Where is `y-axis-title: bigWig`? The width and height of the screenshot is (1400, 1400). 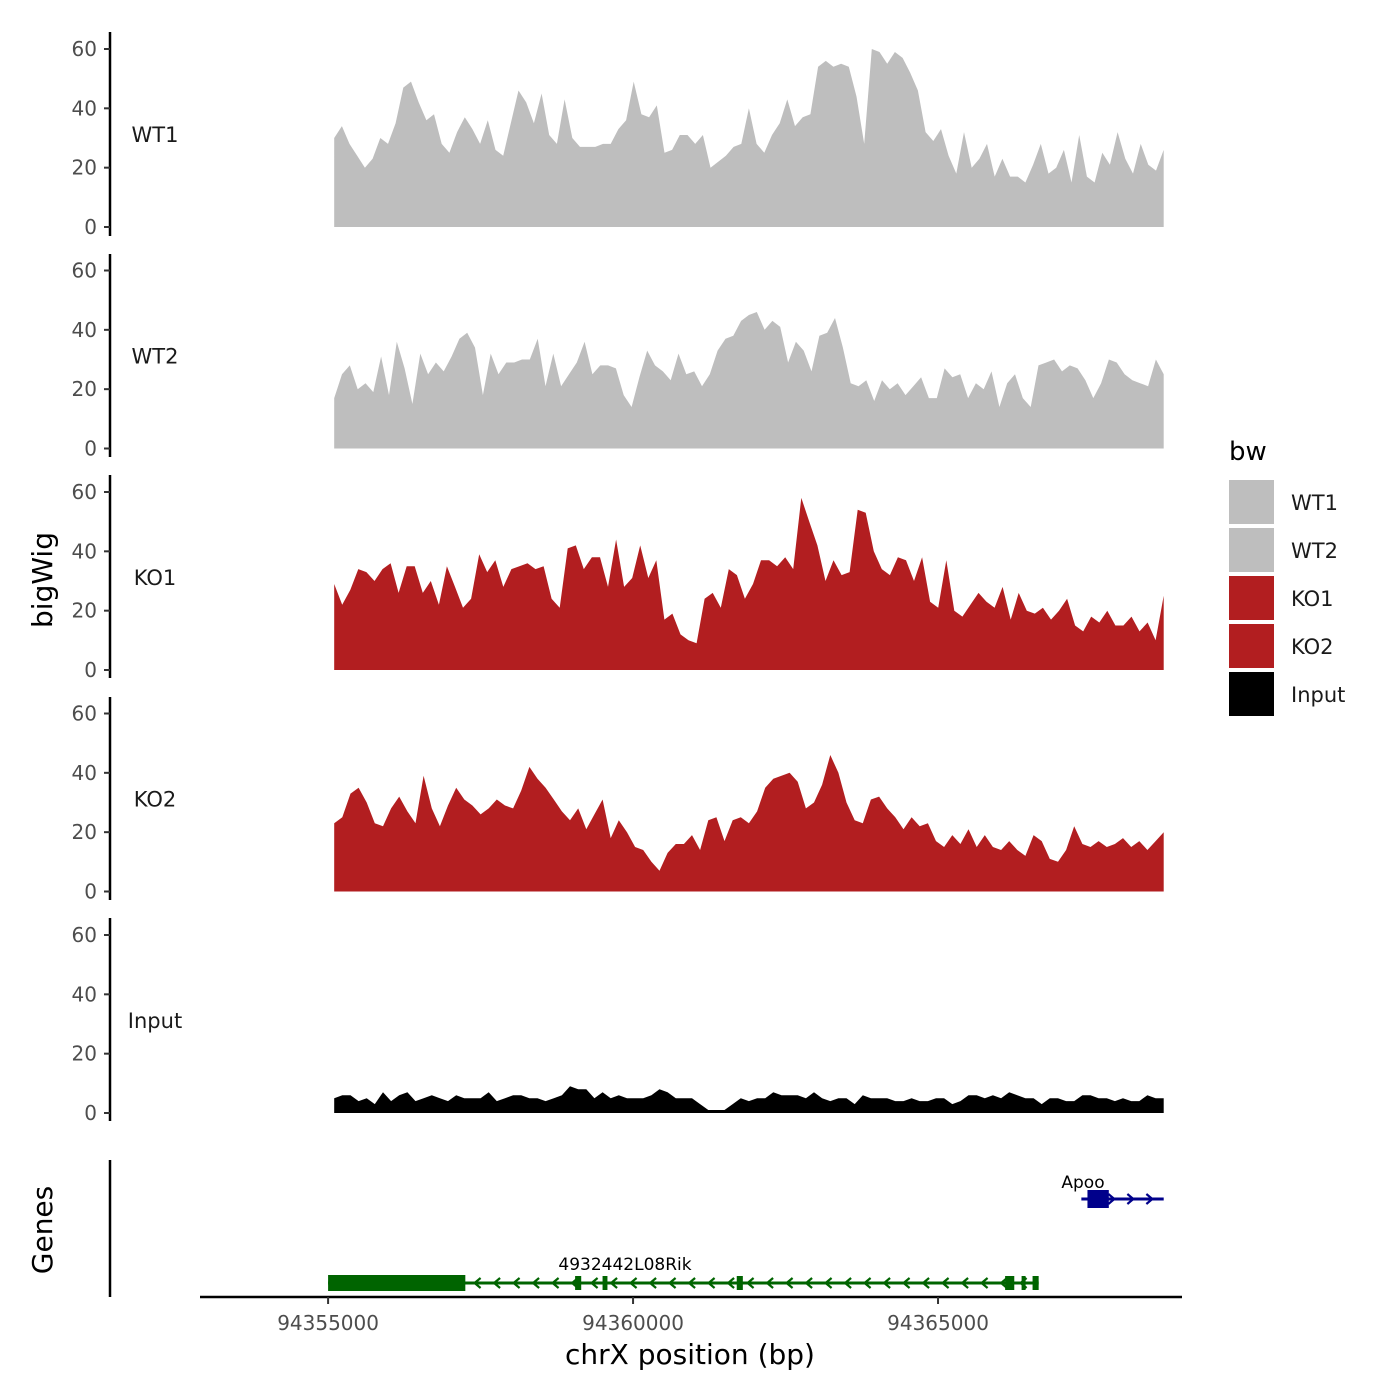
y-axis-title: bigWig is located at coordinates (42, 580).